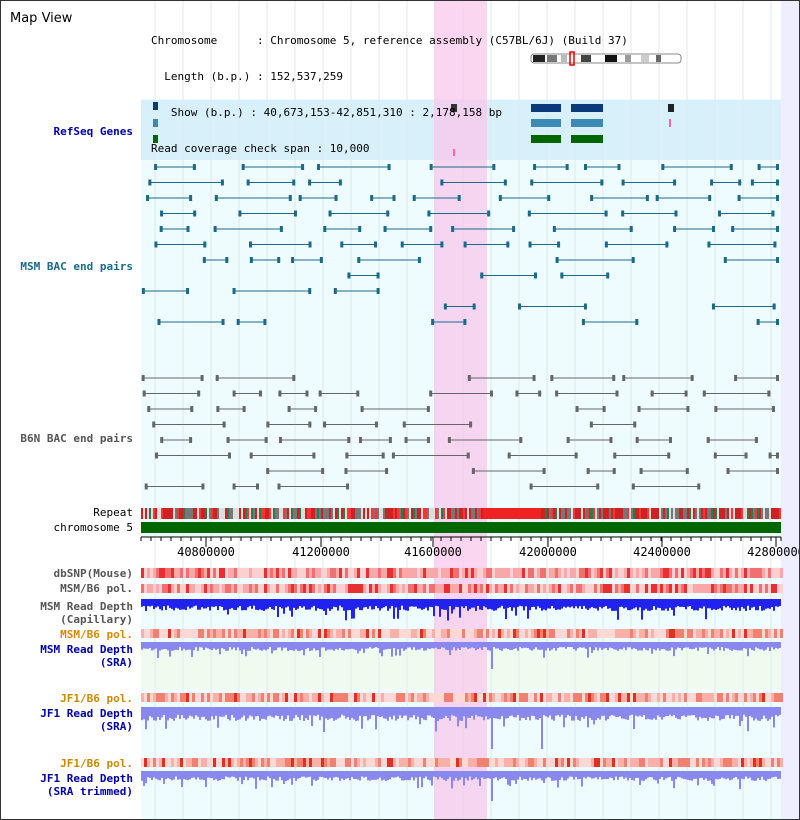 The image size is (800, 820). What do you see at coordinates (96, 763) in the screenshot?
I see `track-label-jf1-b6-pol-2: JF1/B6 pol.` at bounding box center [96, 763].